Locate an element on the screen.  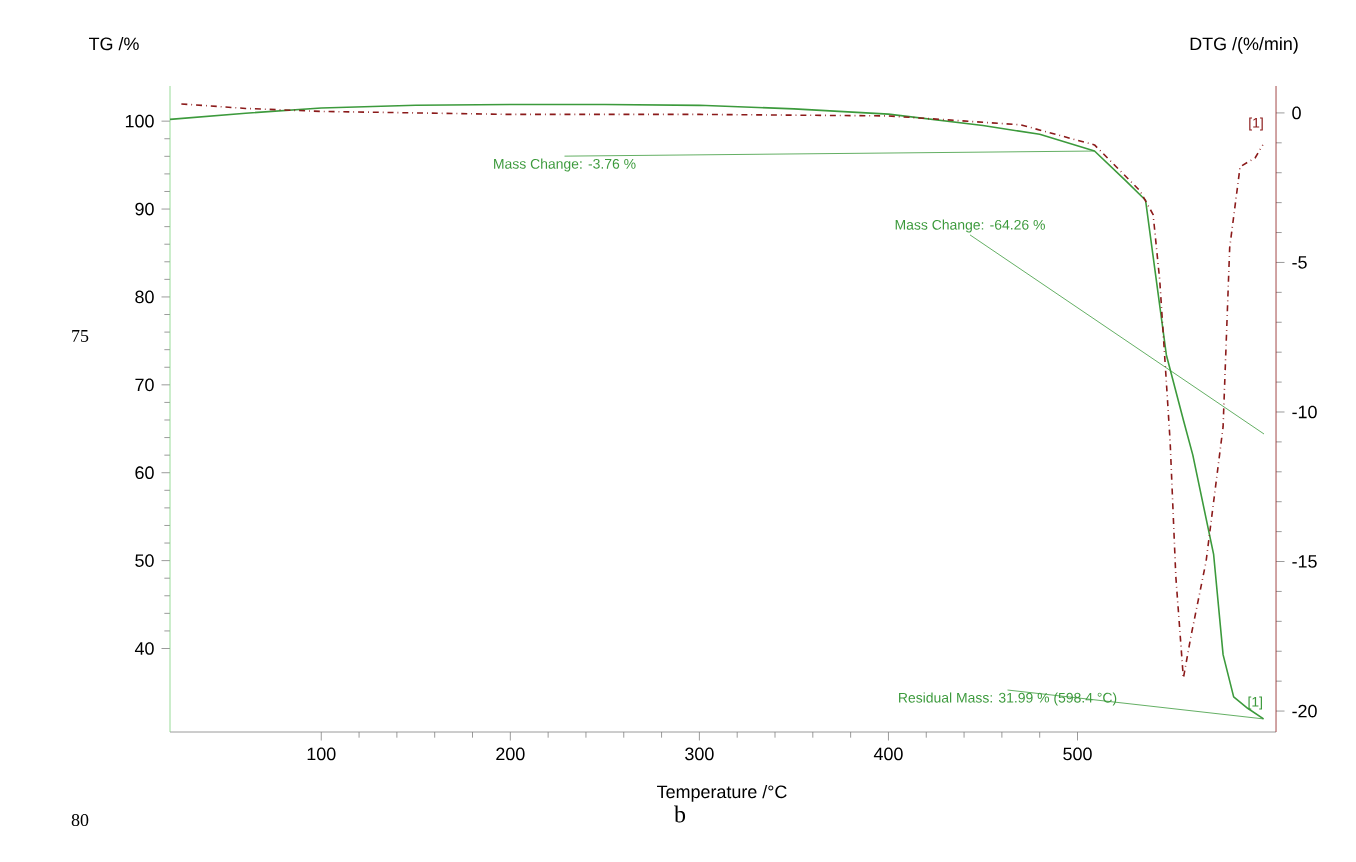
y2-tick-label: -15 is located at coordinates (1304, 561).